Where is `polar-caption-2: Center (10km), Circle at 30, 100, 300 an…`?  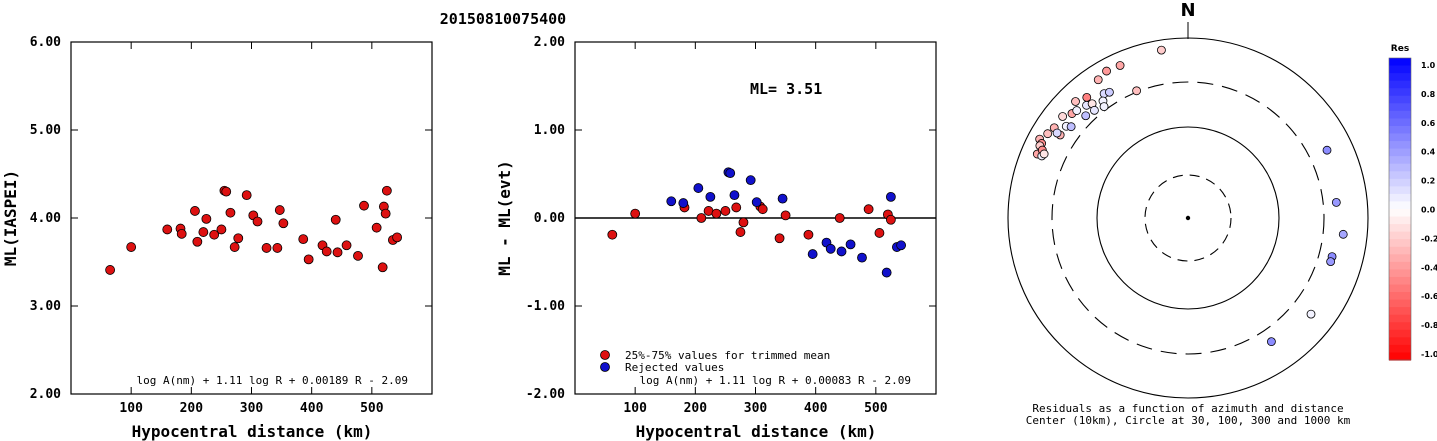 polar-caption-2: Center (10km), Circle at 30, 100, 300 an… is located at coordinates (1188, 420).